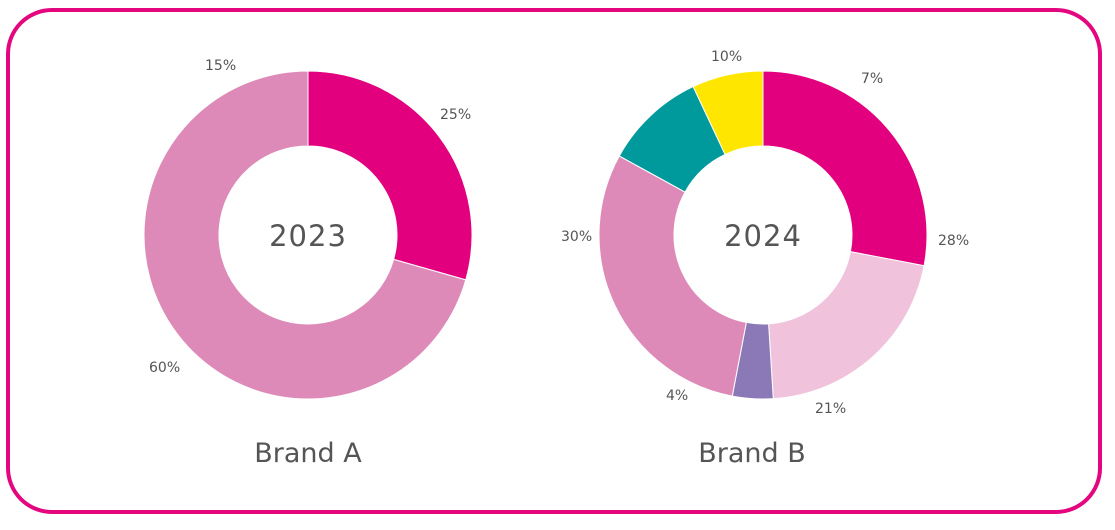 This screenshot has width=1115, height=530. Describe the element at coordinates (164, 368) in the screenshot. I see `slice-label: 60%` at that location.